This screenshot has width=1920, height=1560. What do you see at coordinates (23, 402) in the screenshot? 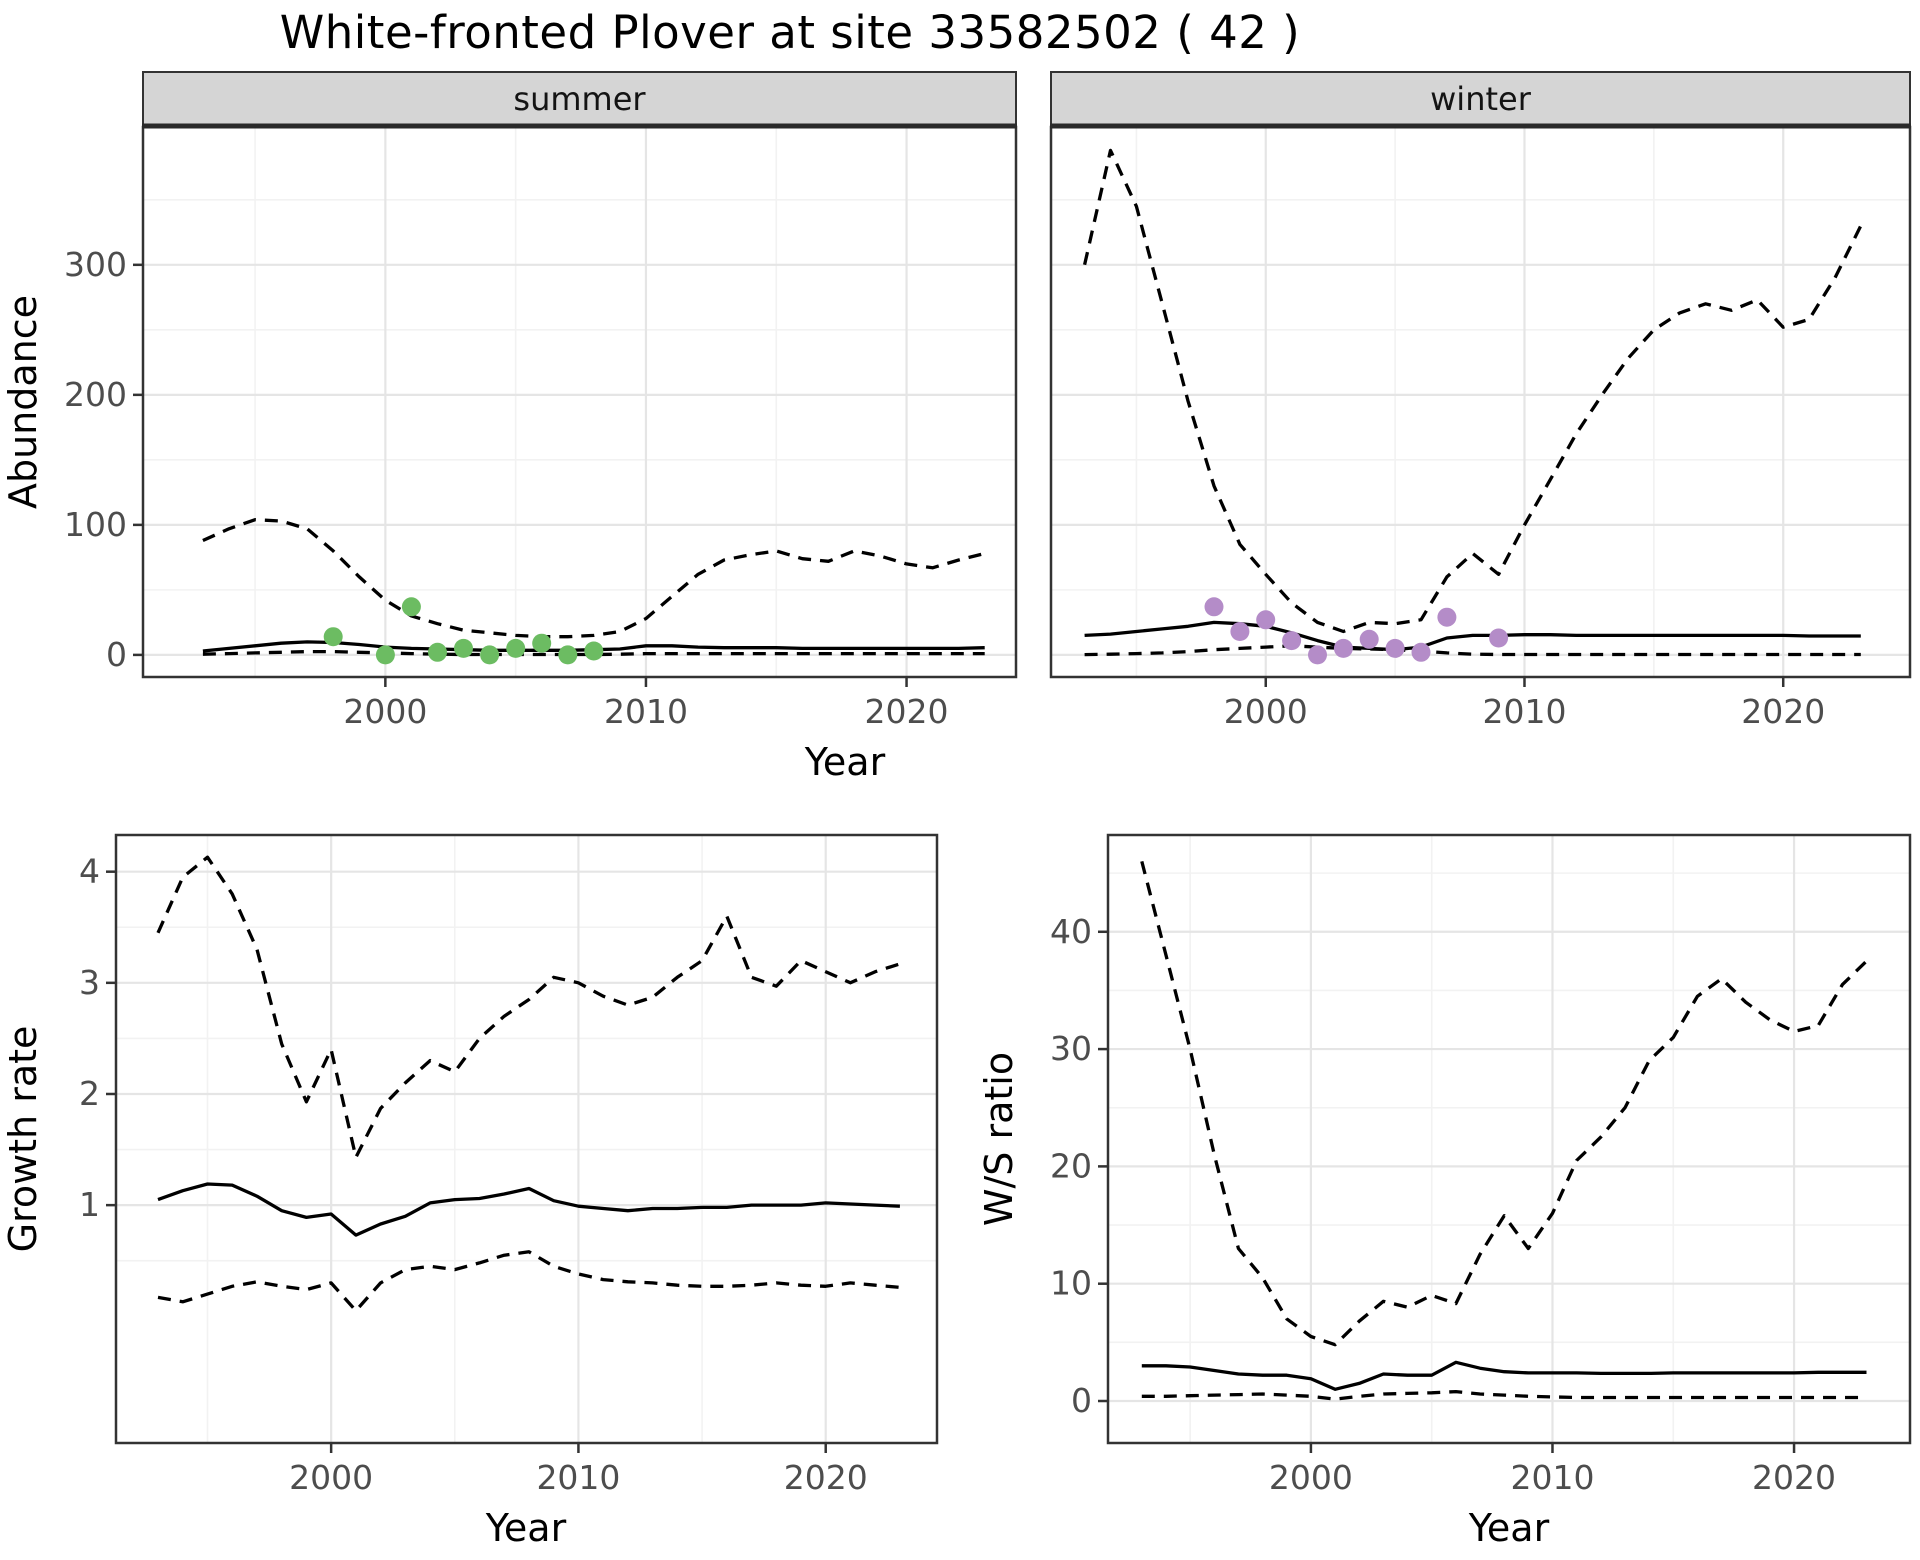
I see `y-axis-title: Abundance` at bounding box center [23, 402].